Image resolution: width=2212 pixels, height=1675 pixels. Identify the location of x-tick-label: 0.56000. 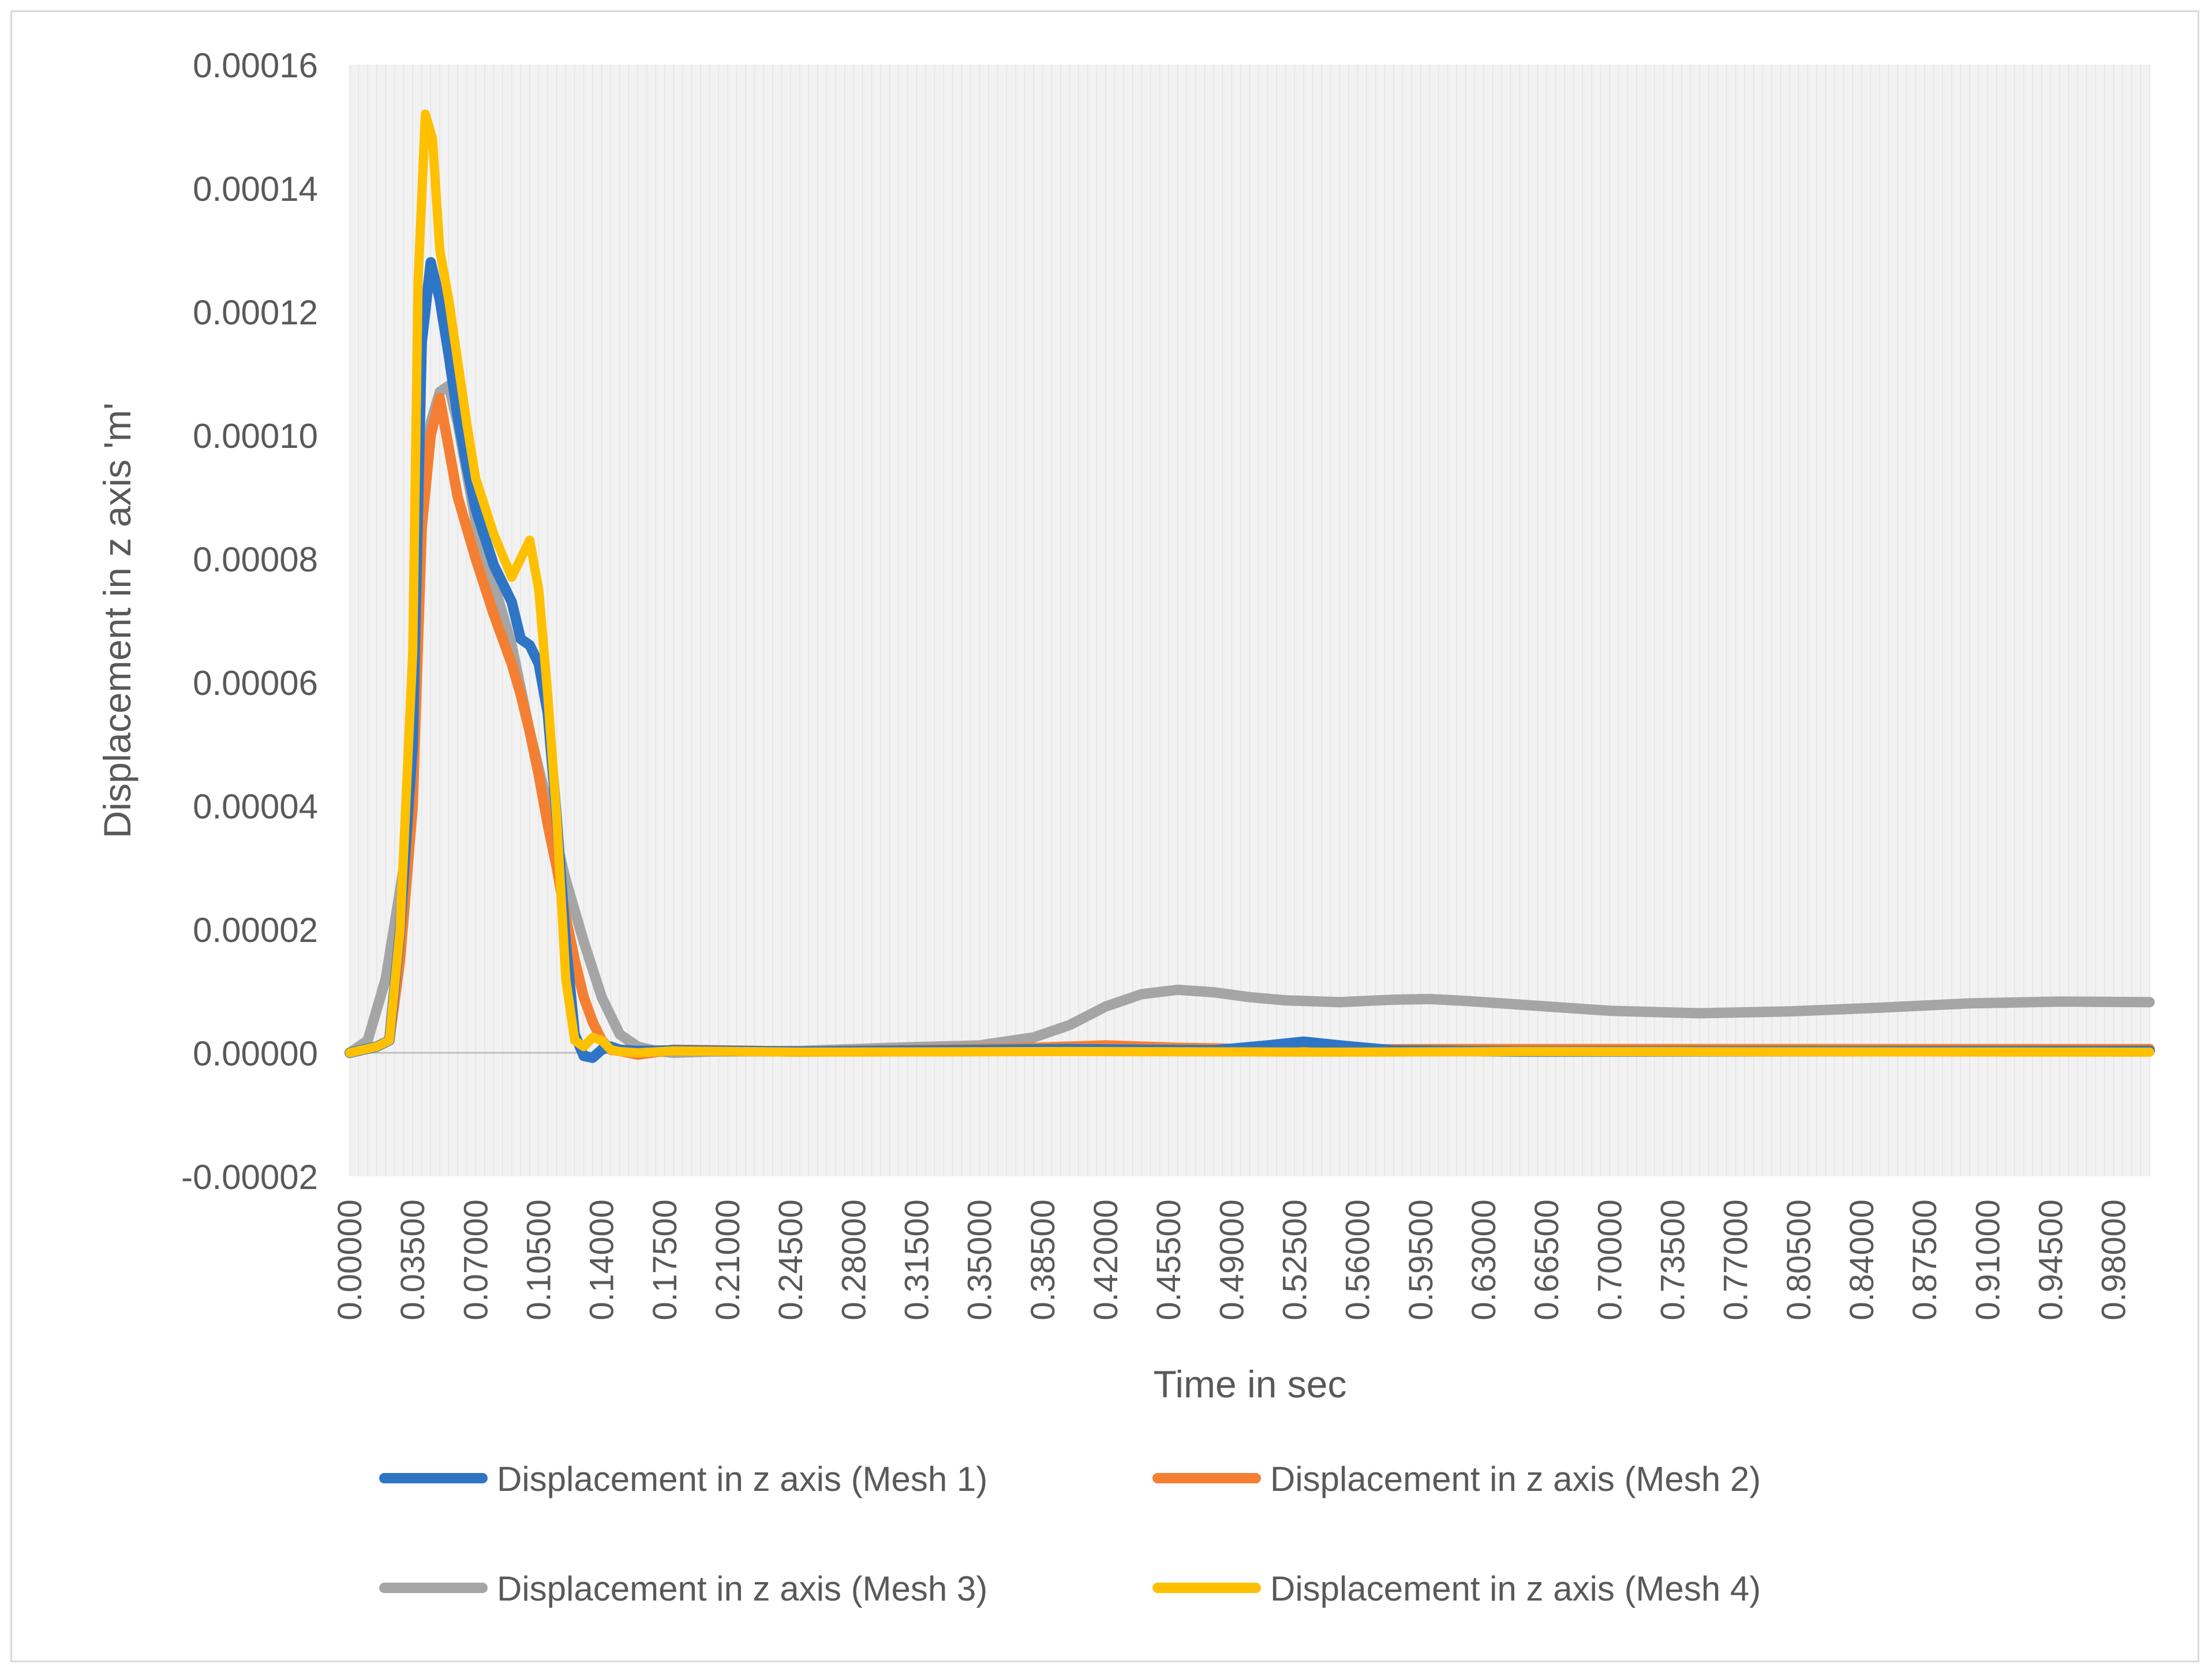
(1358, 1260).